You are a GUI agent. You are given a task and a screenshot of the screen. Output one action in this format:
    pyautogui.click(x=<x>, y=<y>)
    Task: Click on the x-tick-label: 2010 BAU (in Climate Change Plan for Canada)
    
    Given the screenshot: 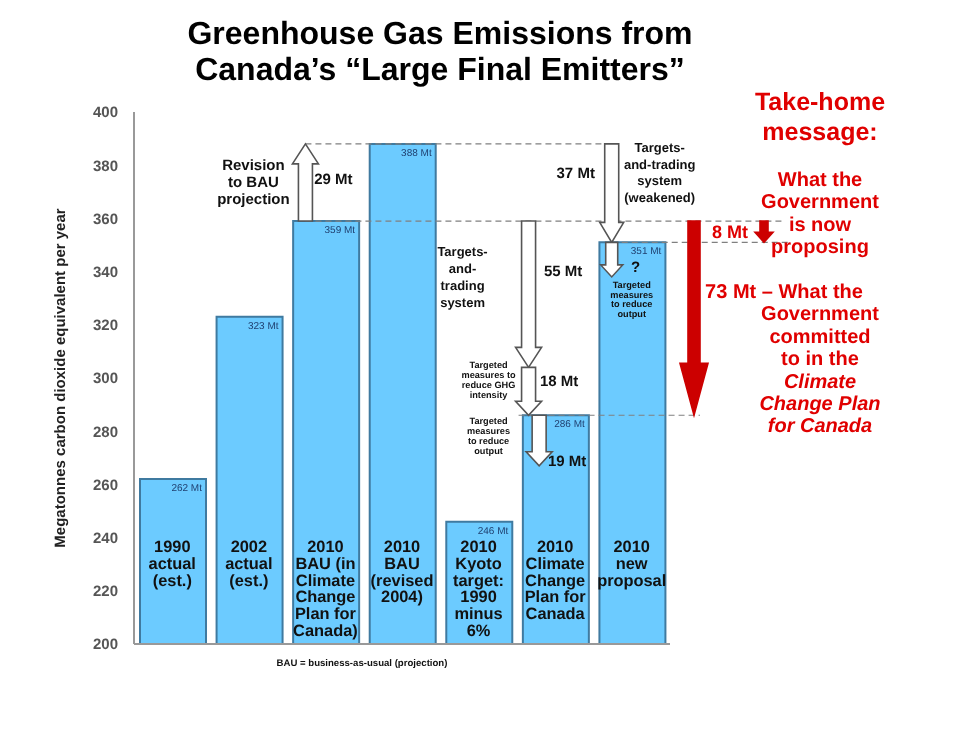 What is the action you would take?
    pyautogui.click(x=326, y=589)
    